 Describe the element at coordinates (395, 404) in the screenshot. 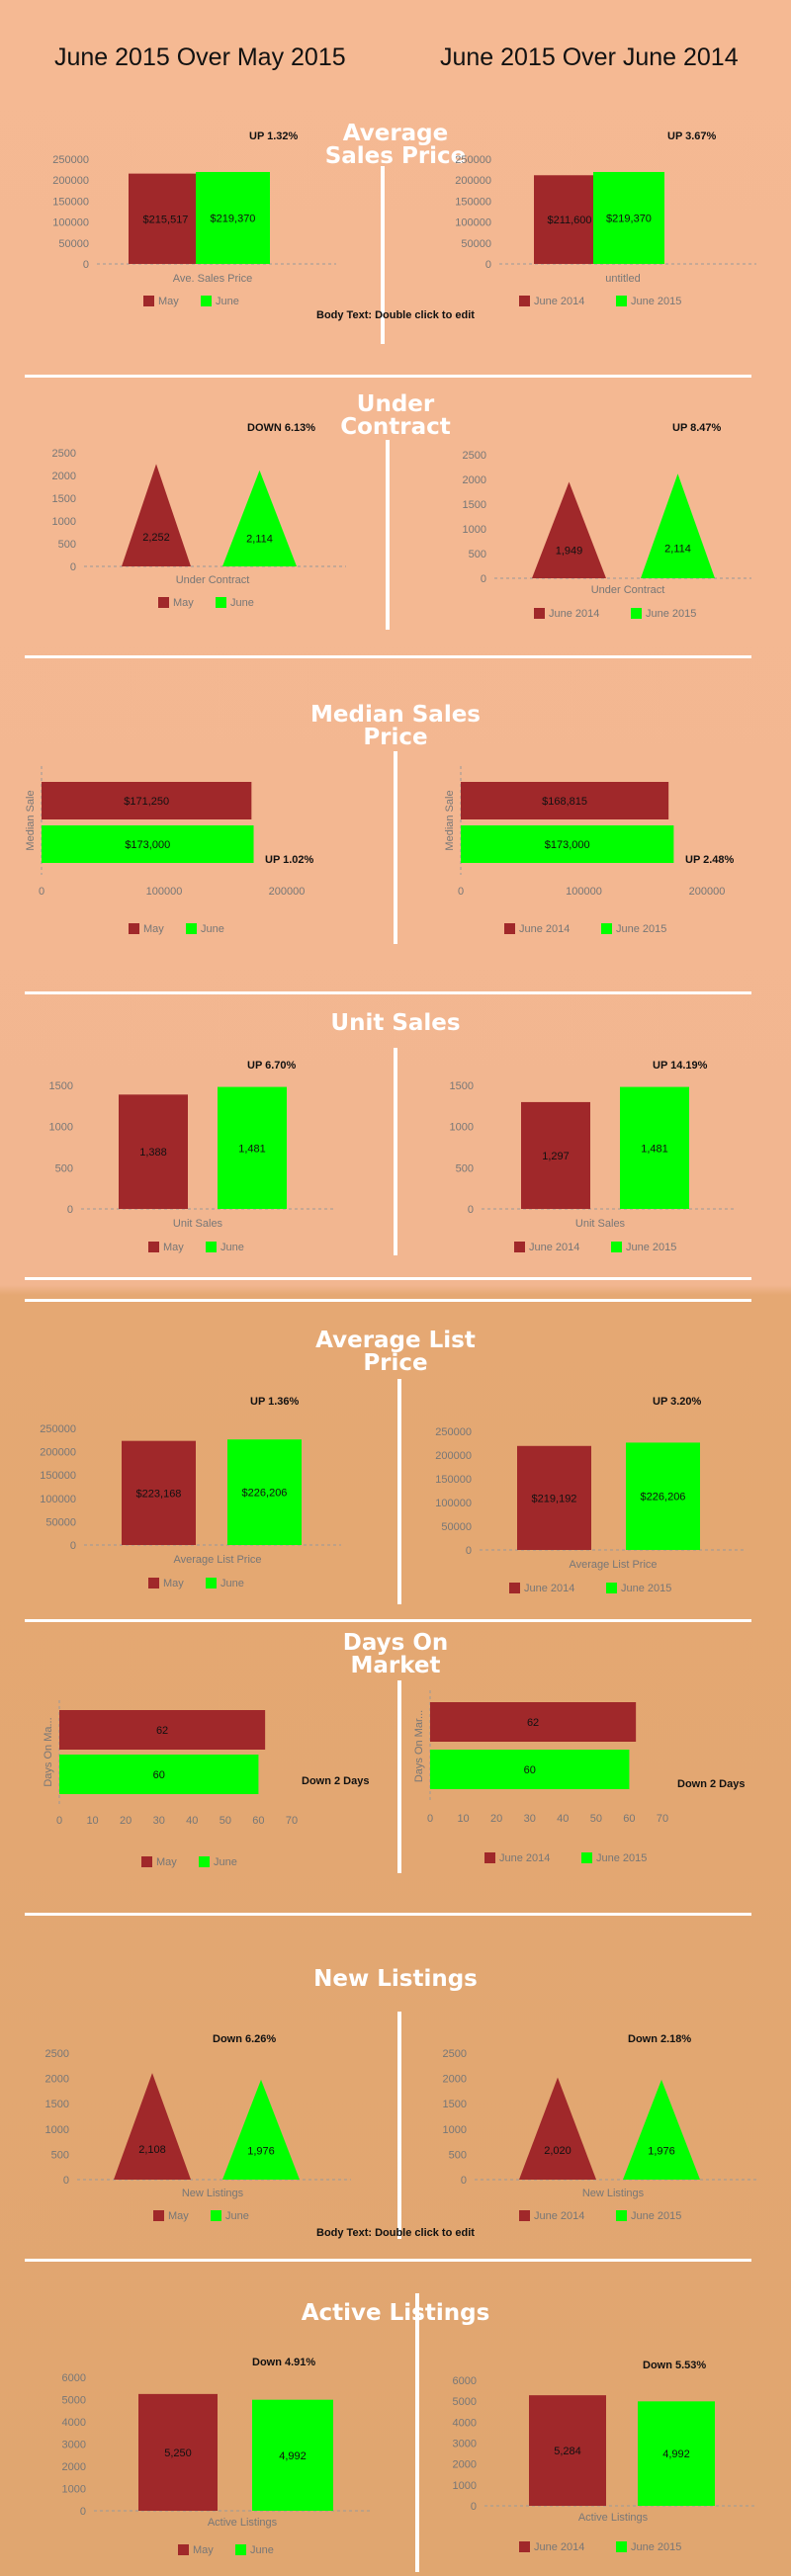

I see `title-line: Under` at that location.